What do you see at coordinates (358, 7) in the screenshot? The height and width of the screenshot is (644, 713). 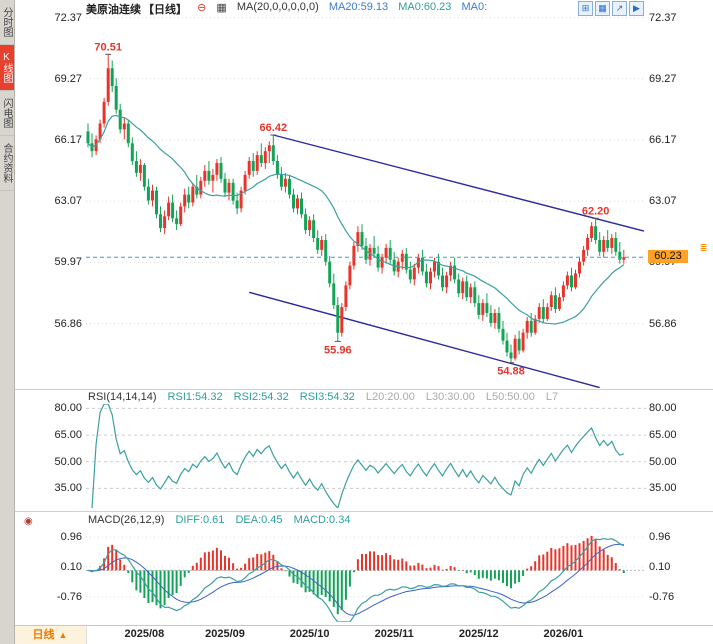 I see `ma20-value: MA20:59.13` at bounding box center [358, 7].